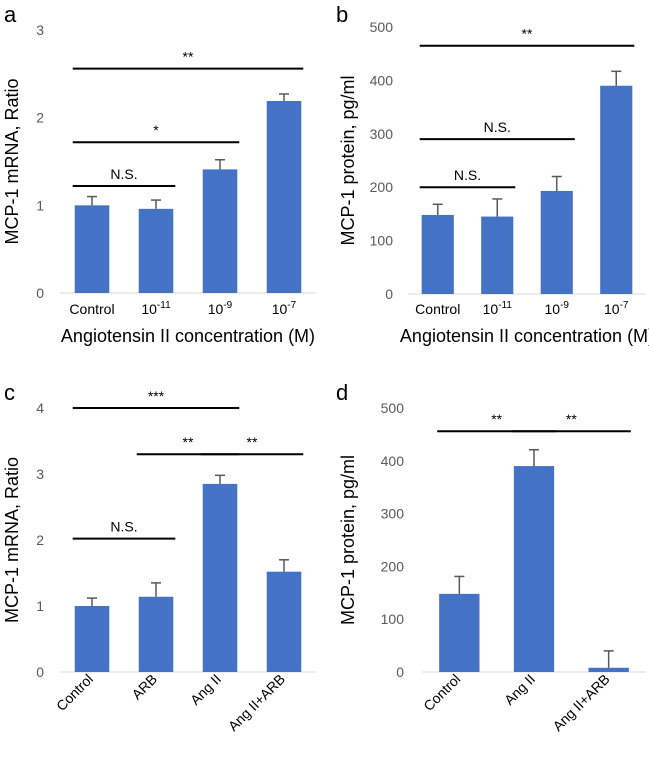  Describe the element at coordinates (342, 392) in the screenshot. I see `panel-letter: d` at that location.